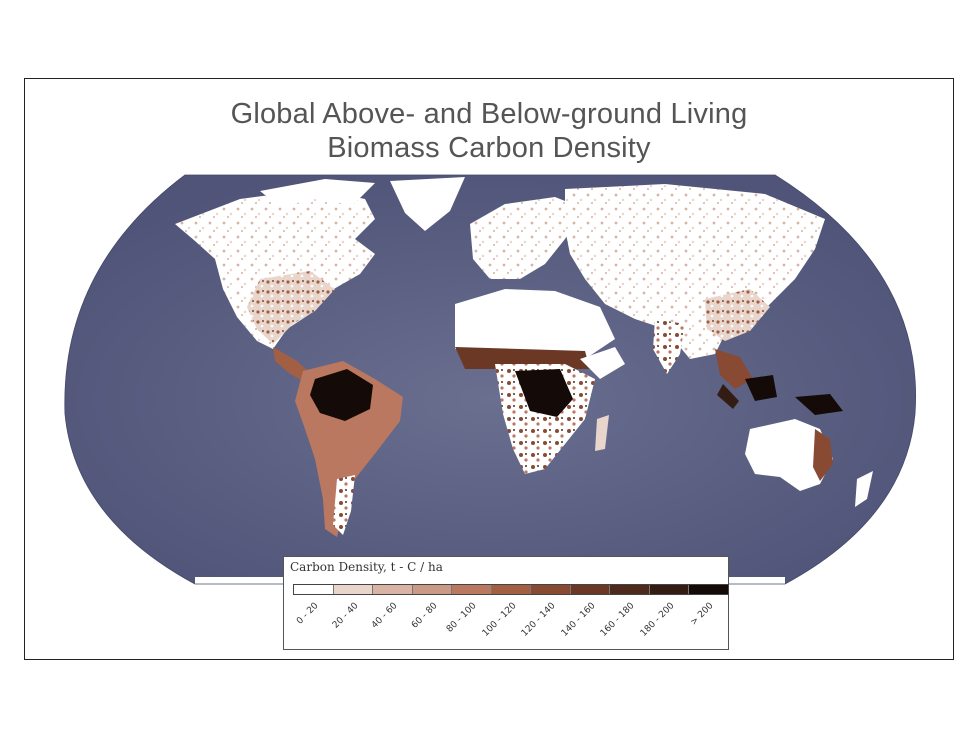  I want to click on legend-tick-label: 160 - 180, so click(617, 620).